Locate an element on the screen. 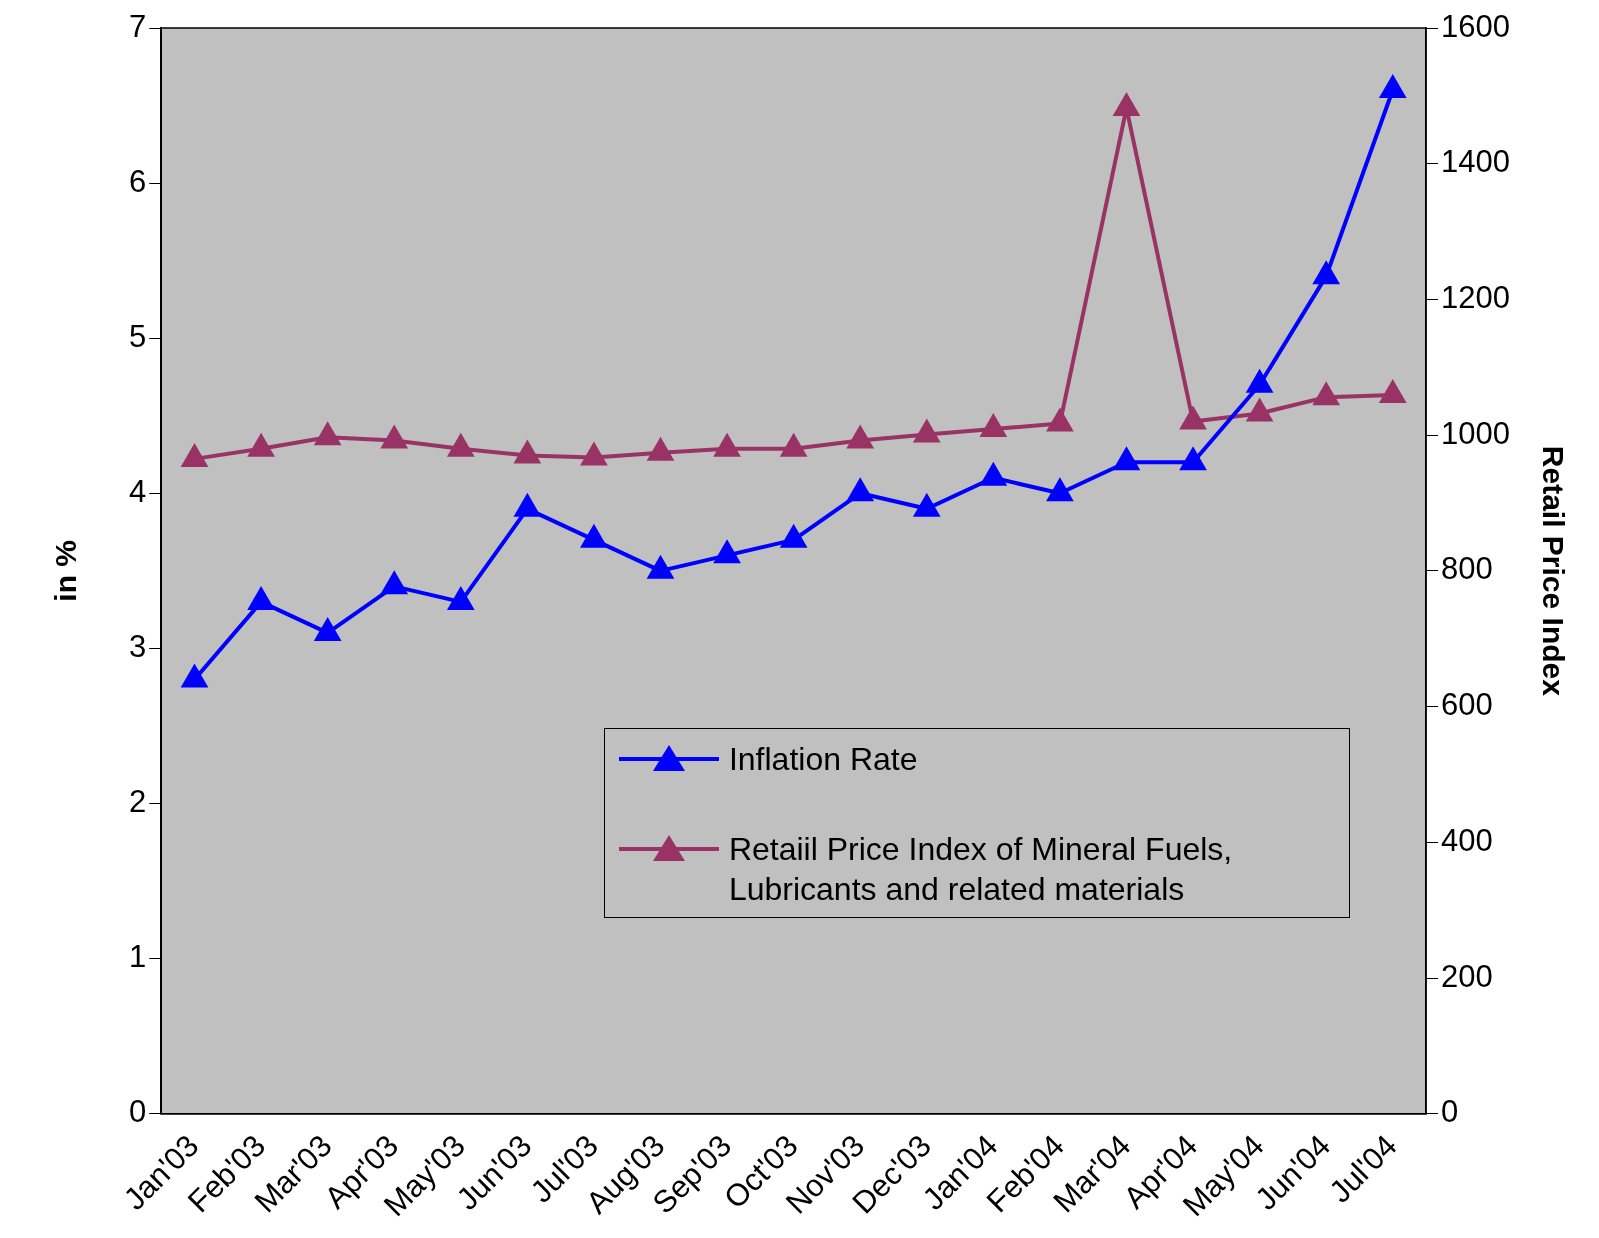  y2-tick-label: 800 is located at coordinates (1467, 569).